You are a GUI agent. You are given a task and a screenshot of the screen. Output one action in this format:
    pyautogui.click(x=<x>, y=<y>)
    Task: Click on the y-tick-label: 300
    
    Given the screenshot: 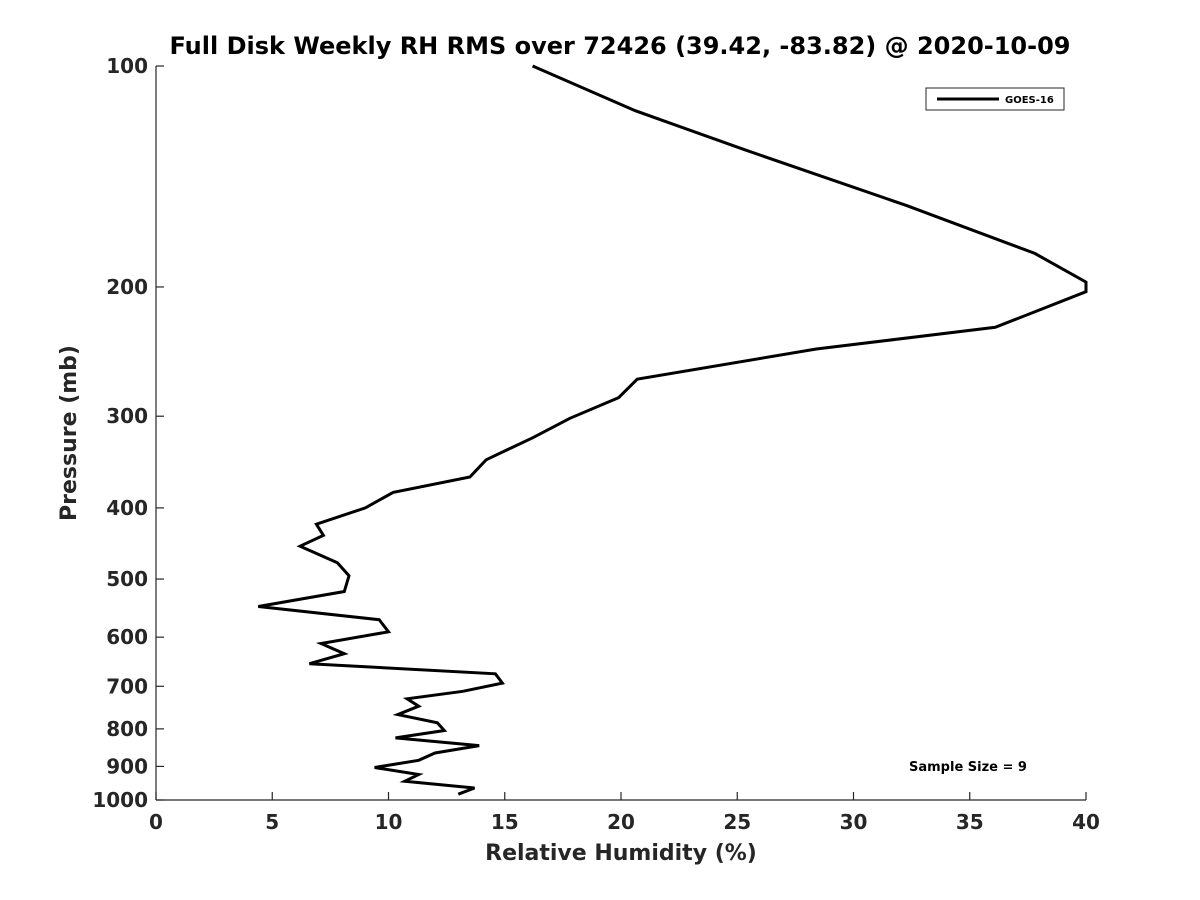 What is the action you would take?
    pyautogui.click(x=127, y=416)
    